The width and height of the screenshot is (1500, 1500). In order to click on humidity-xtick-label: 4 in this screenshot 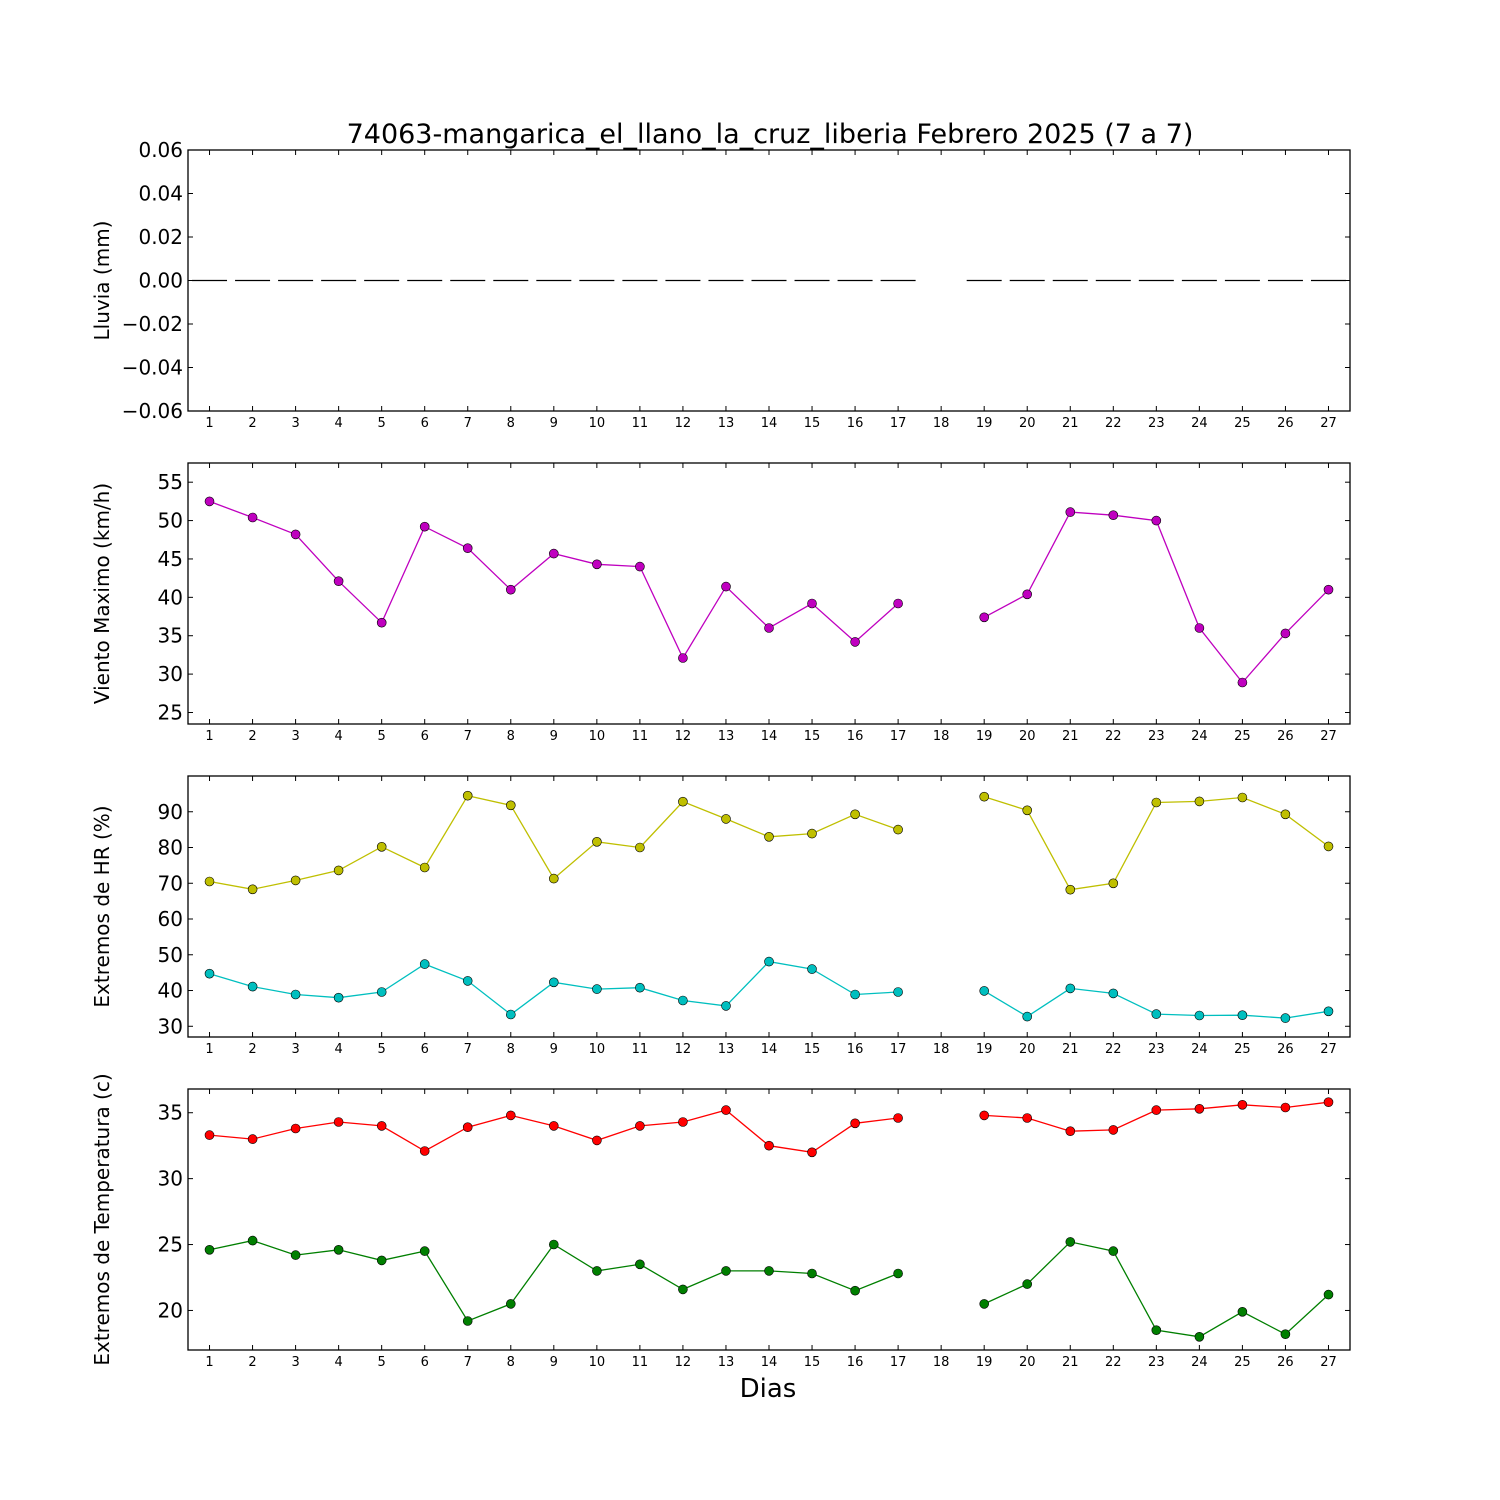, I will do `click(338, 1049)`.